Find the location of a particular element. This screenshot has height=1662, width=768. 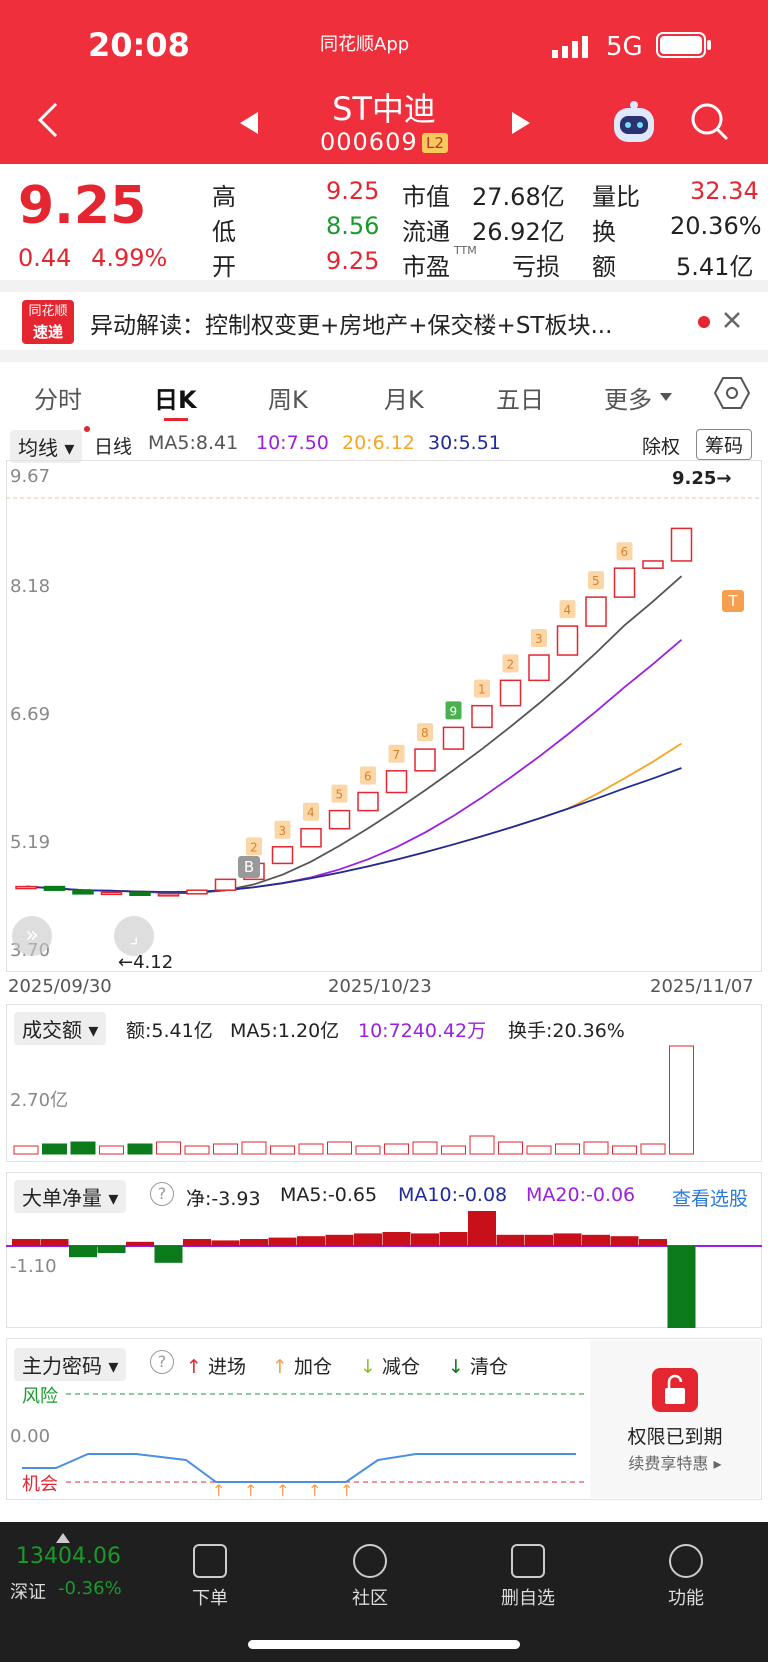

status-time: 20:08 is located at coordinates (139, 45).